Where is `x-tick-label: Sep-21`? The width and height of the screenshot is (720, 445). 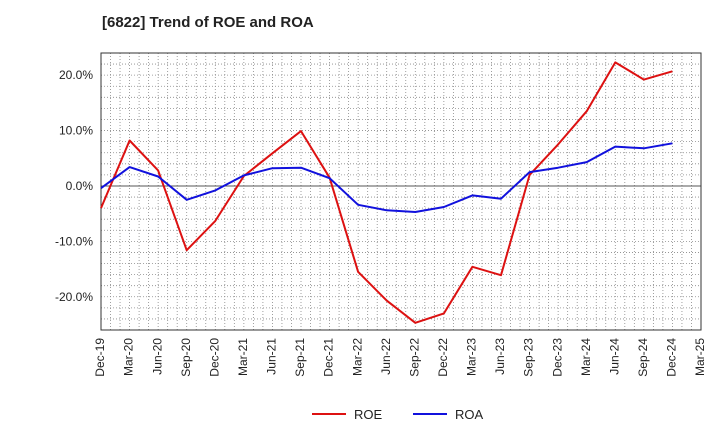
x-tick-label: Sep-21 is located at coordinates (300, 357).